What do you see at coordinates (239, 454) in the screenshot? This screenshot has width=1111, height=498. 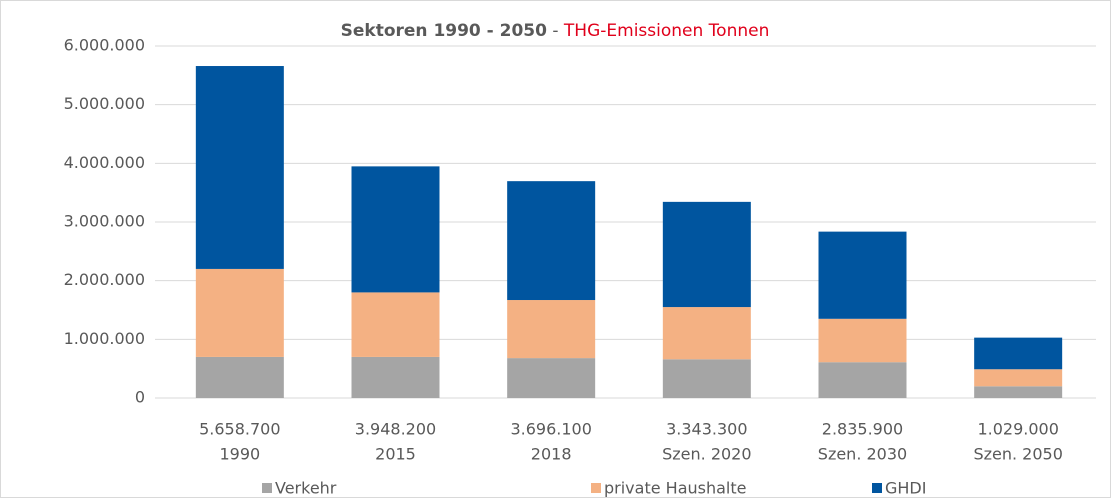 I see `x-tick-label: 1990` at bounding box center [239, 454].